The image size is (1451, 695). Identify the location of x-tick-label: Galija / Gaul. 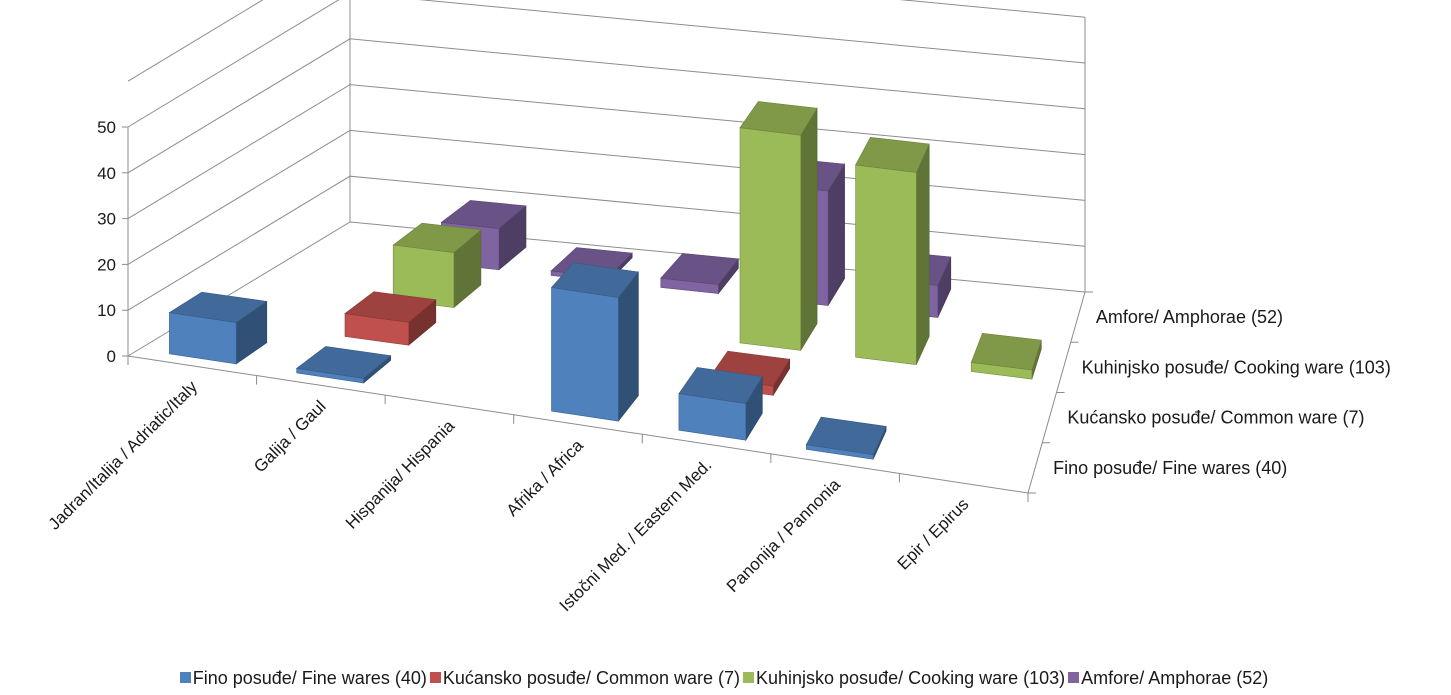
(290, 437).